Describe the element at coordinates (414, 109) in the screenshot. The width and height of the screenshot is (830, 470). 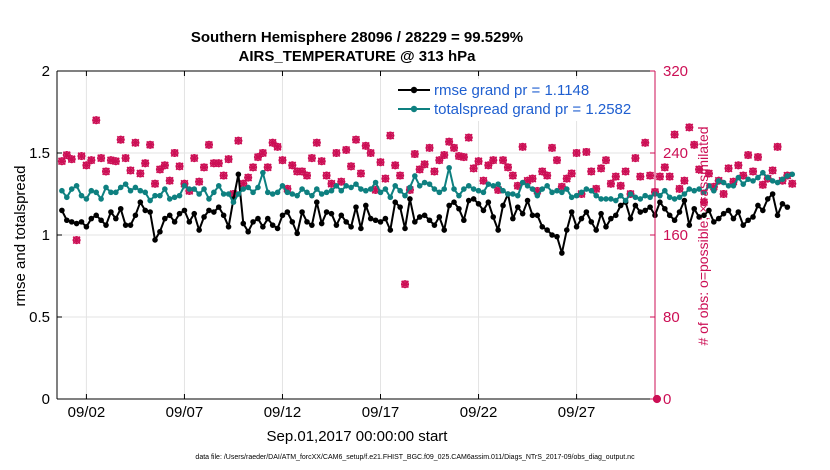
I see `legend-totalspread-marker` at that location.